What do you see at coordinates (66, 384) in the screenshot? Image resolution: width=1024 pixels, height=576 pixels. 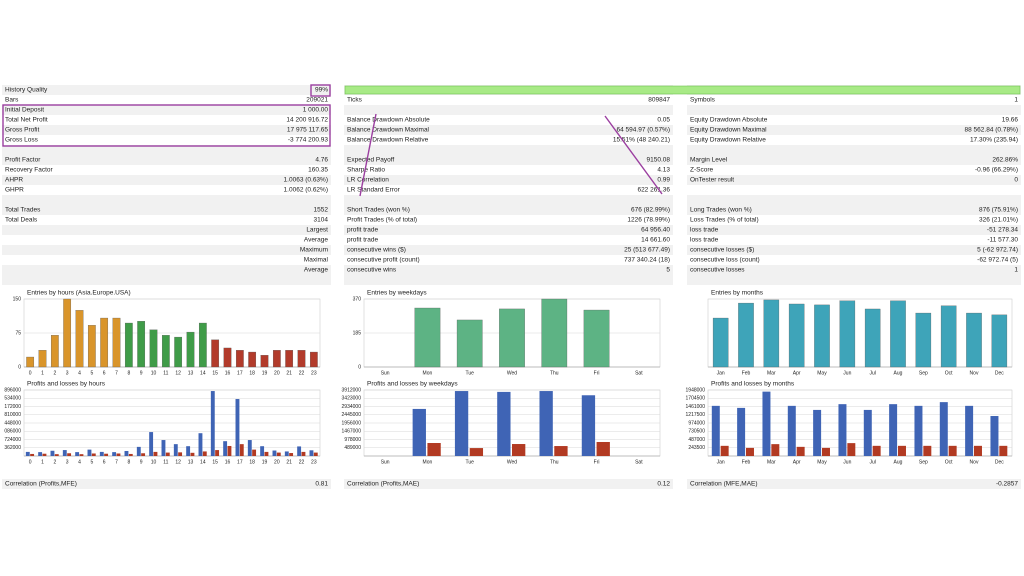 I see `chart-title: Profits and losses by hours` at bounding box center [66, 384].